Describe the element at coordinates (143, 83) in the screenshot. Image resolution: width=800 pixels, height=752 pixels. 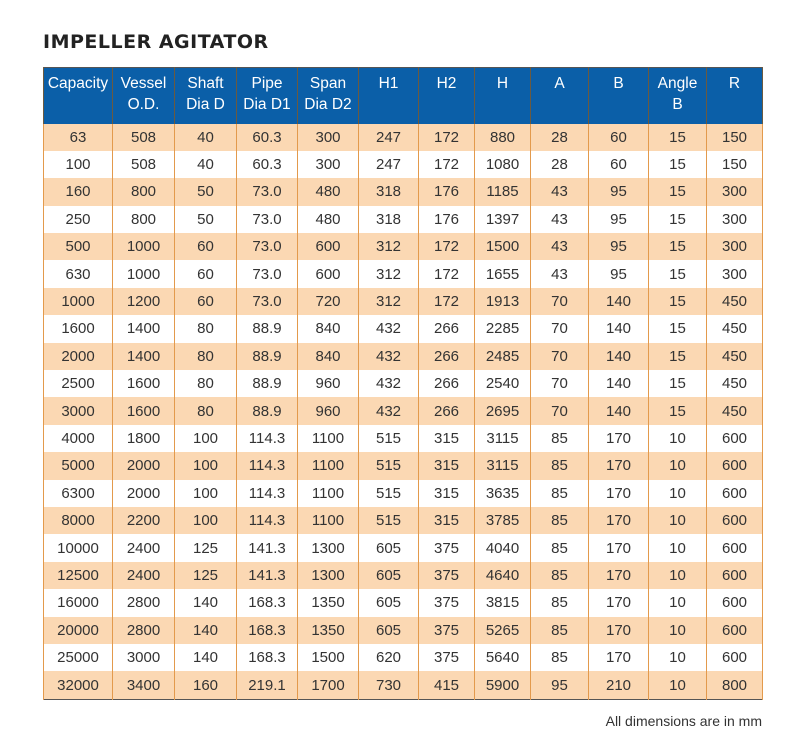
I see `column-header-line: Vessel` at that location.